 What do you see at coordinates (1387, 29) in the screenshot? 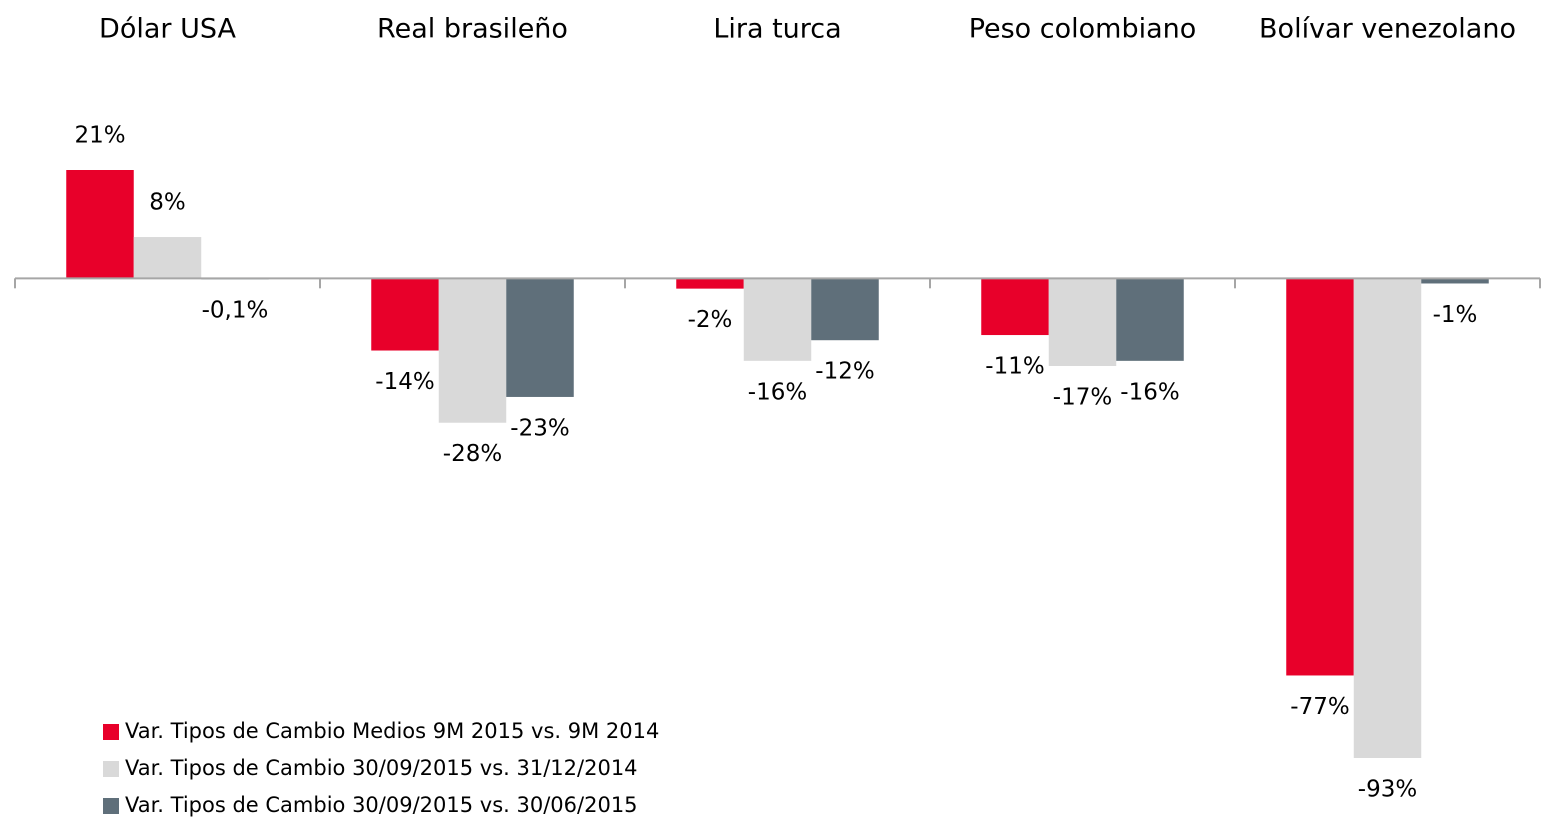
I see `category-label: Bolívar venezolano` at bounding box center [1387, 29].